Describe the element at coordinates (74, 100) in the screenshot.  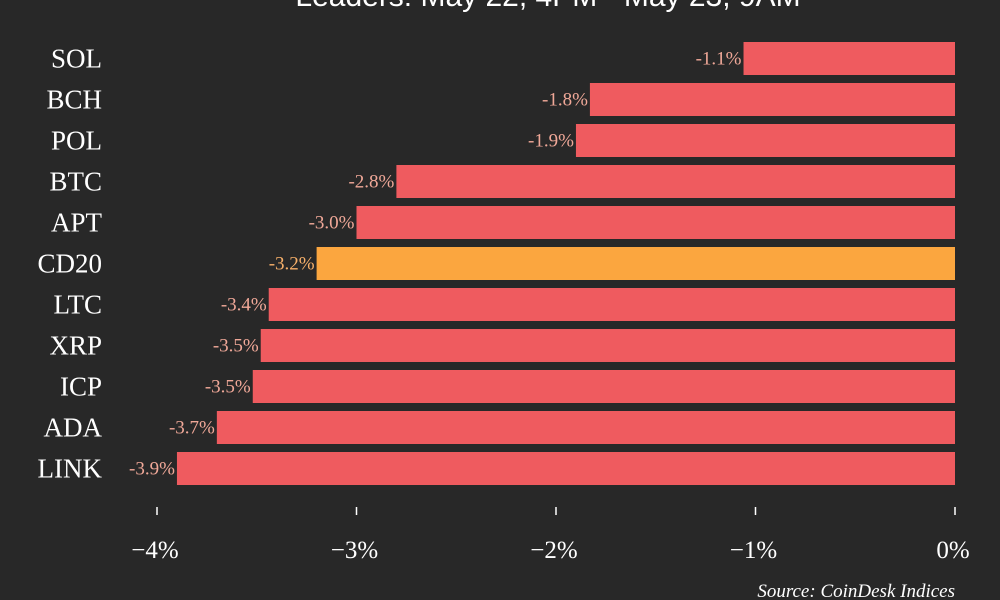
I see `category-label-bch: BCH` at that location.